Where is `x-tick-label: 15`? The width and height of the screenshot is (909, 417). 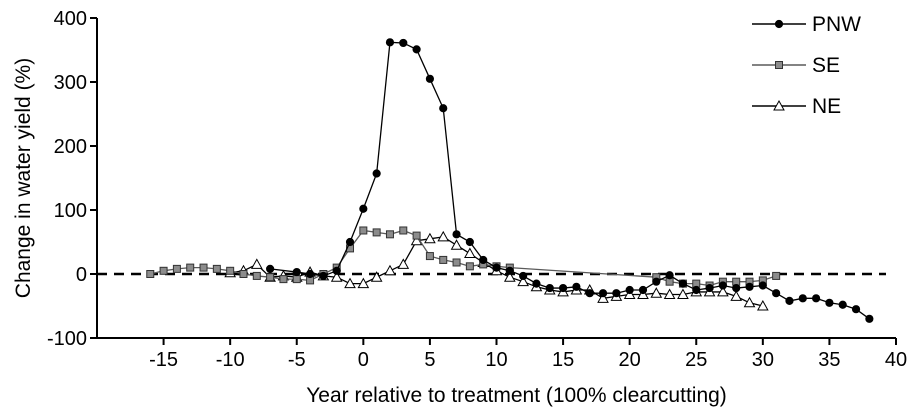 x-tick-label: 15 is located at coordinates (563, 360).